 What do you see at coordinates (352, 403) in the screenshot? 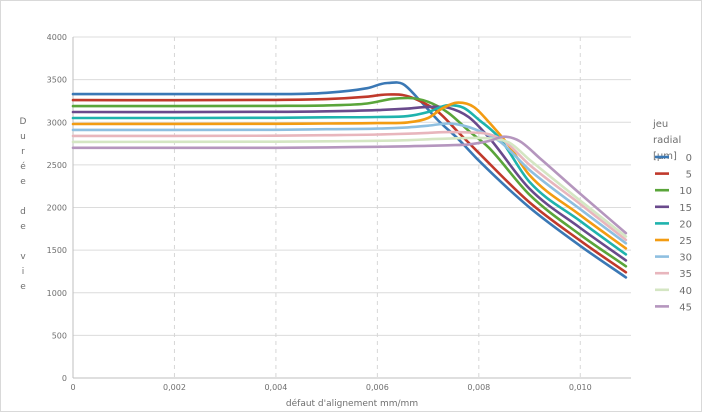
I see `x-axis-title: défaut d'alignement mm/mm` at bounding box center [352, 403].